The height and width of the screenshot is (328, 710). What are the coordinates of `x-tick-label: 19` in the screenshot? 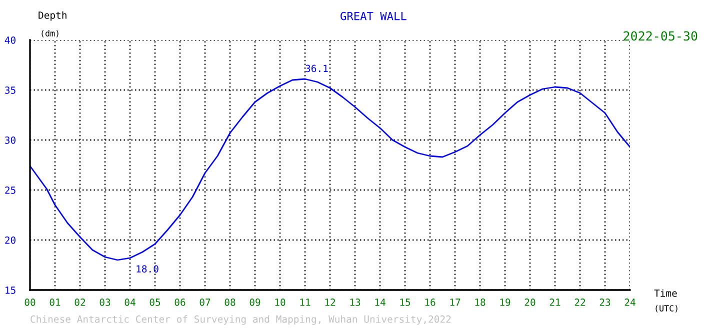 It's located at (505, 302).